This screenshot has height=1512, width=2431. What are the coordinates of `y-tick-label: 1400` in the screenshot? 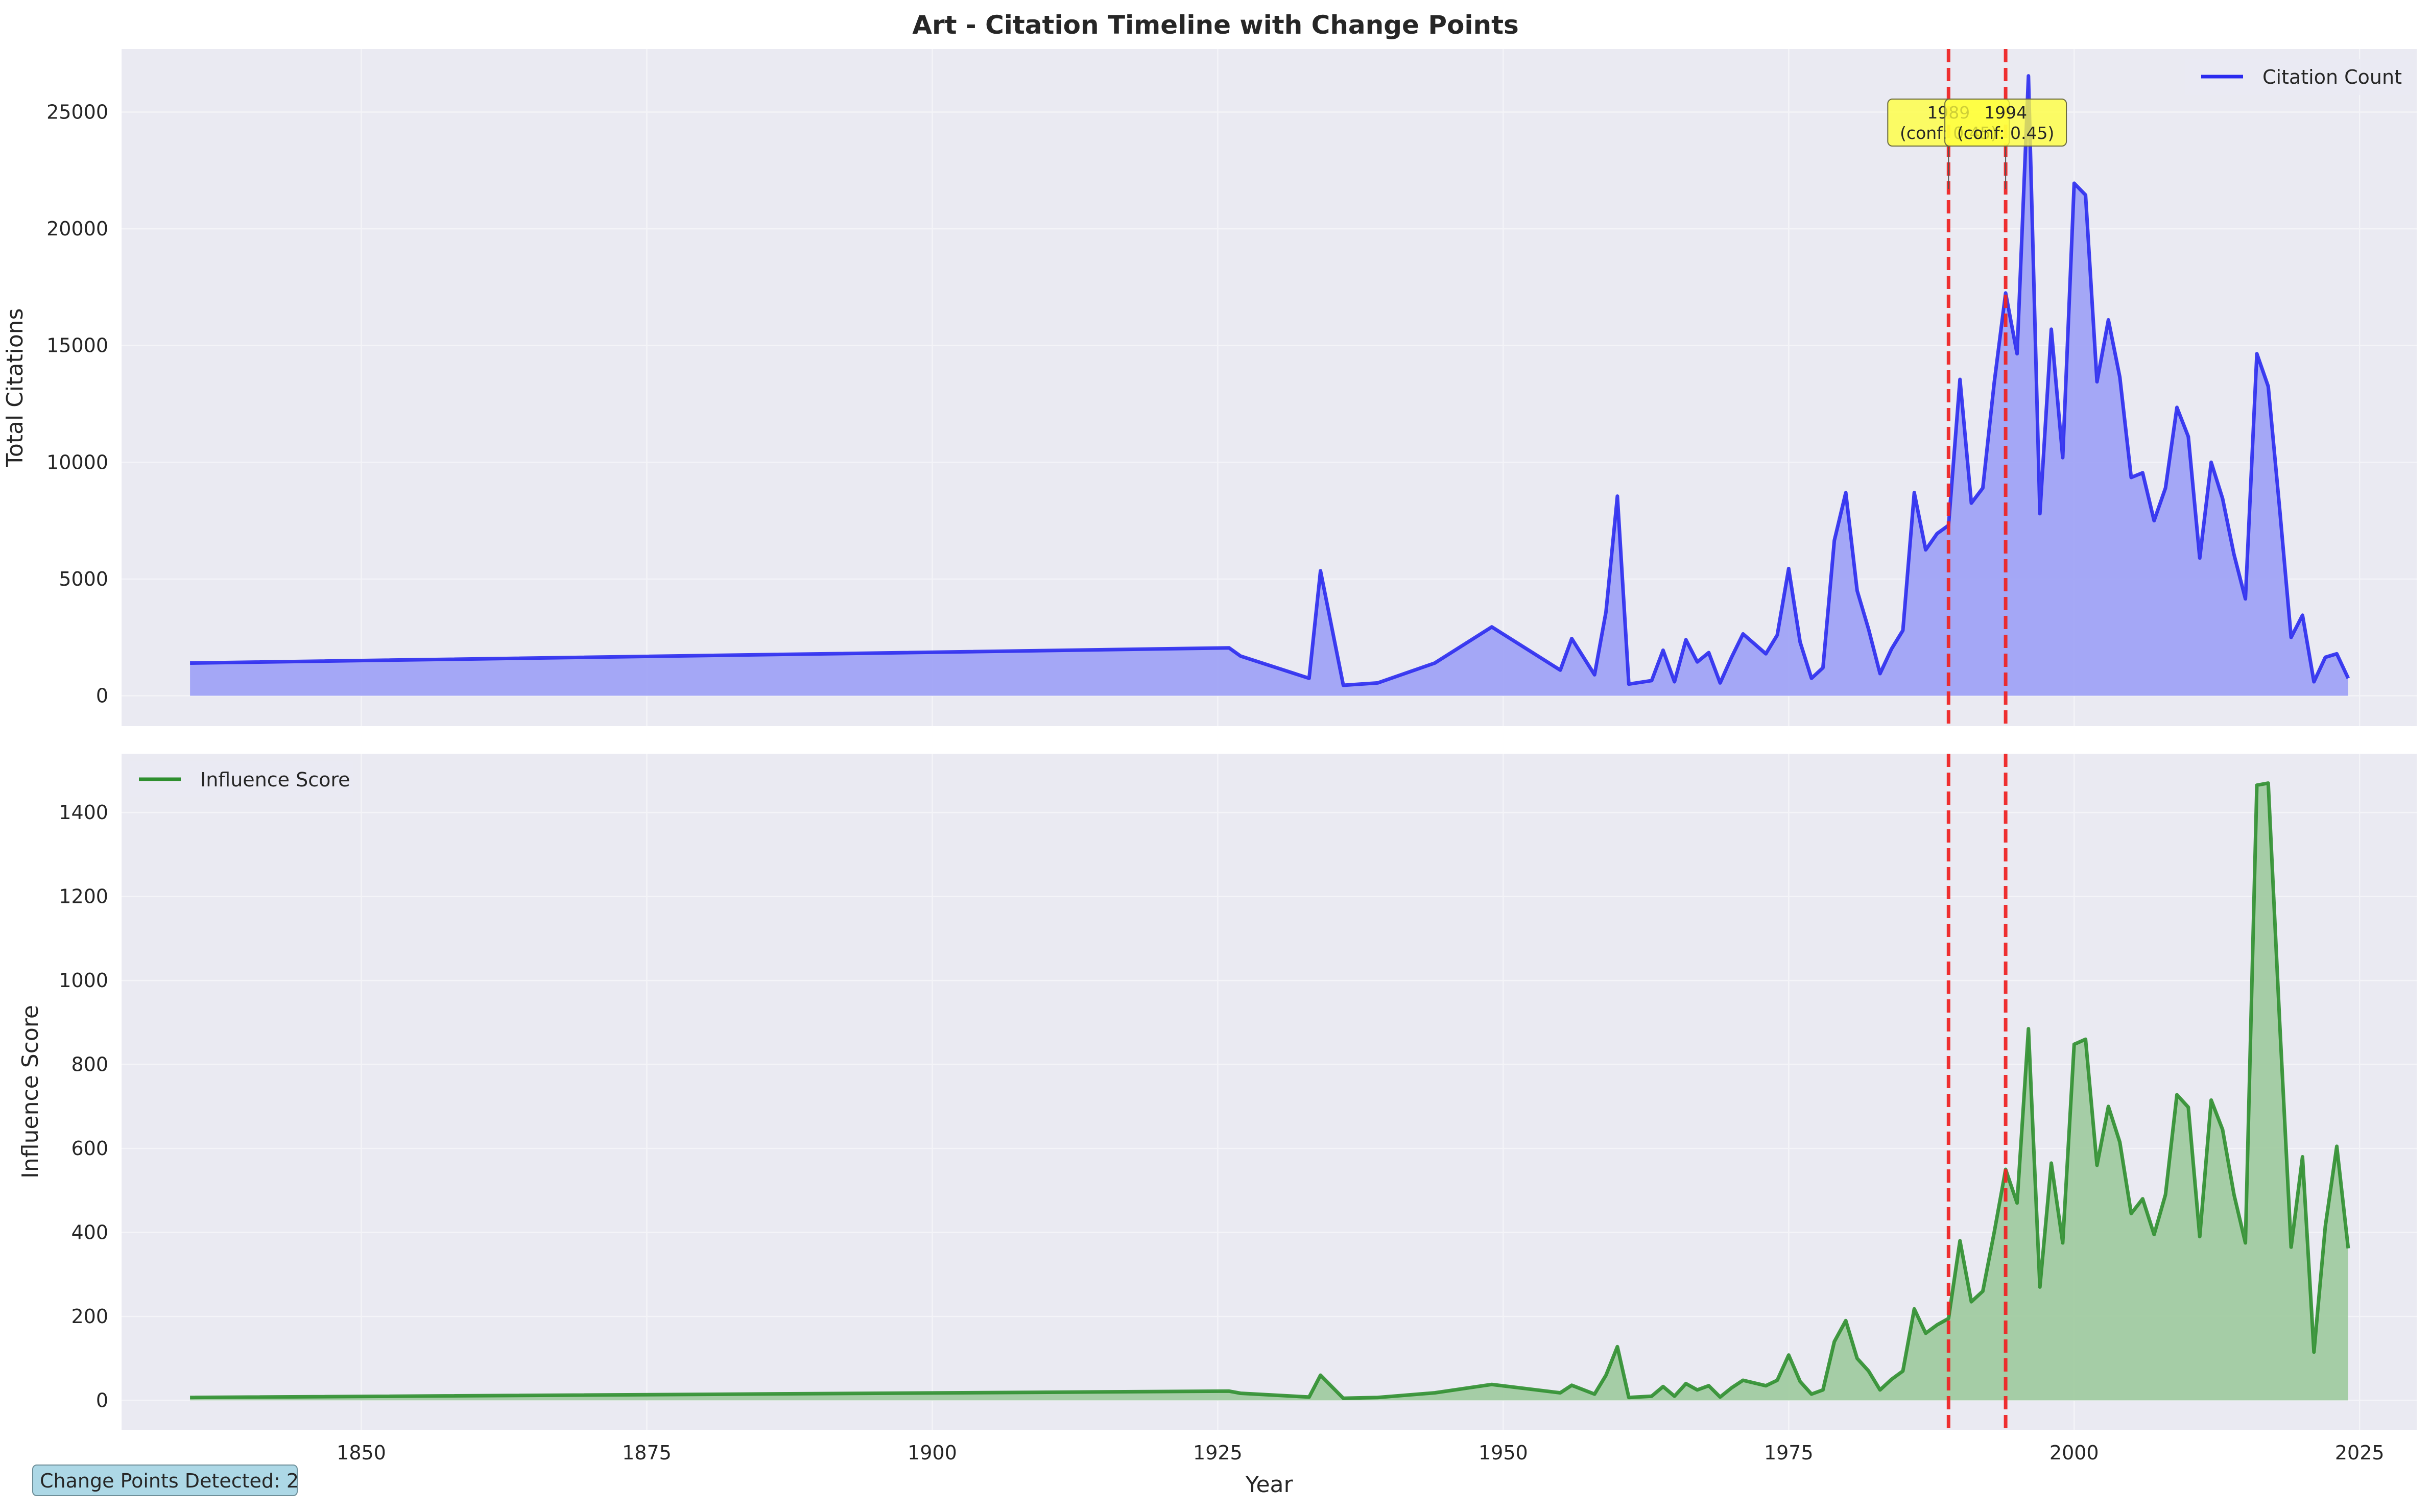 It's located at (83, 812).